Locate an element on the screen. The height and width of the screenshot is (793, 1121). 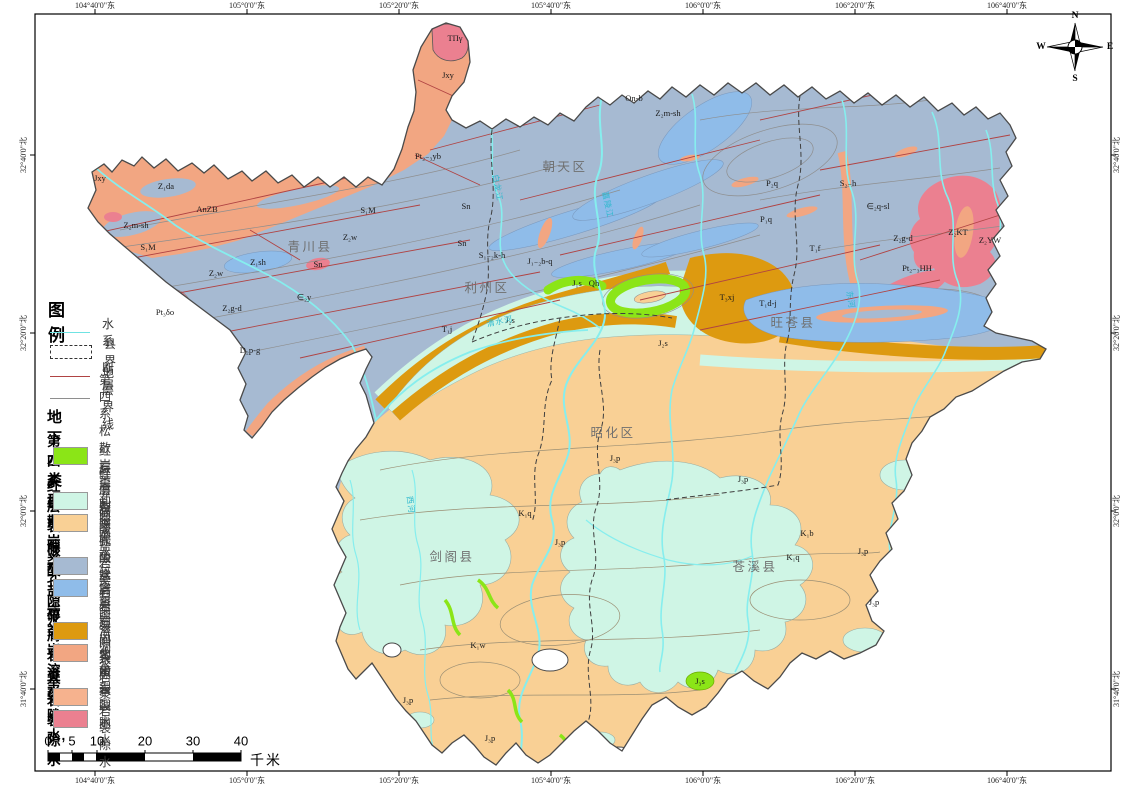
geologic-unit-label: J₂s is located at coordinates (663, 342).